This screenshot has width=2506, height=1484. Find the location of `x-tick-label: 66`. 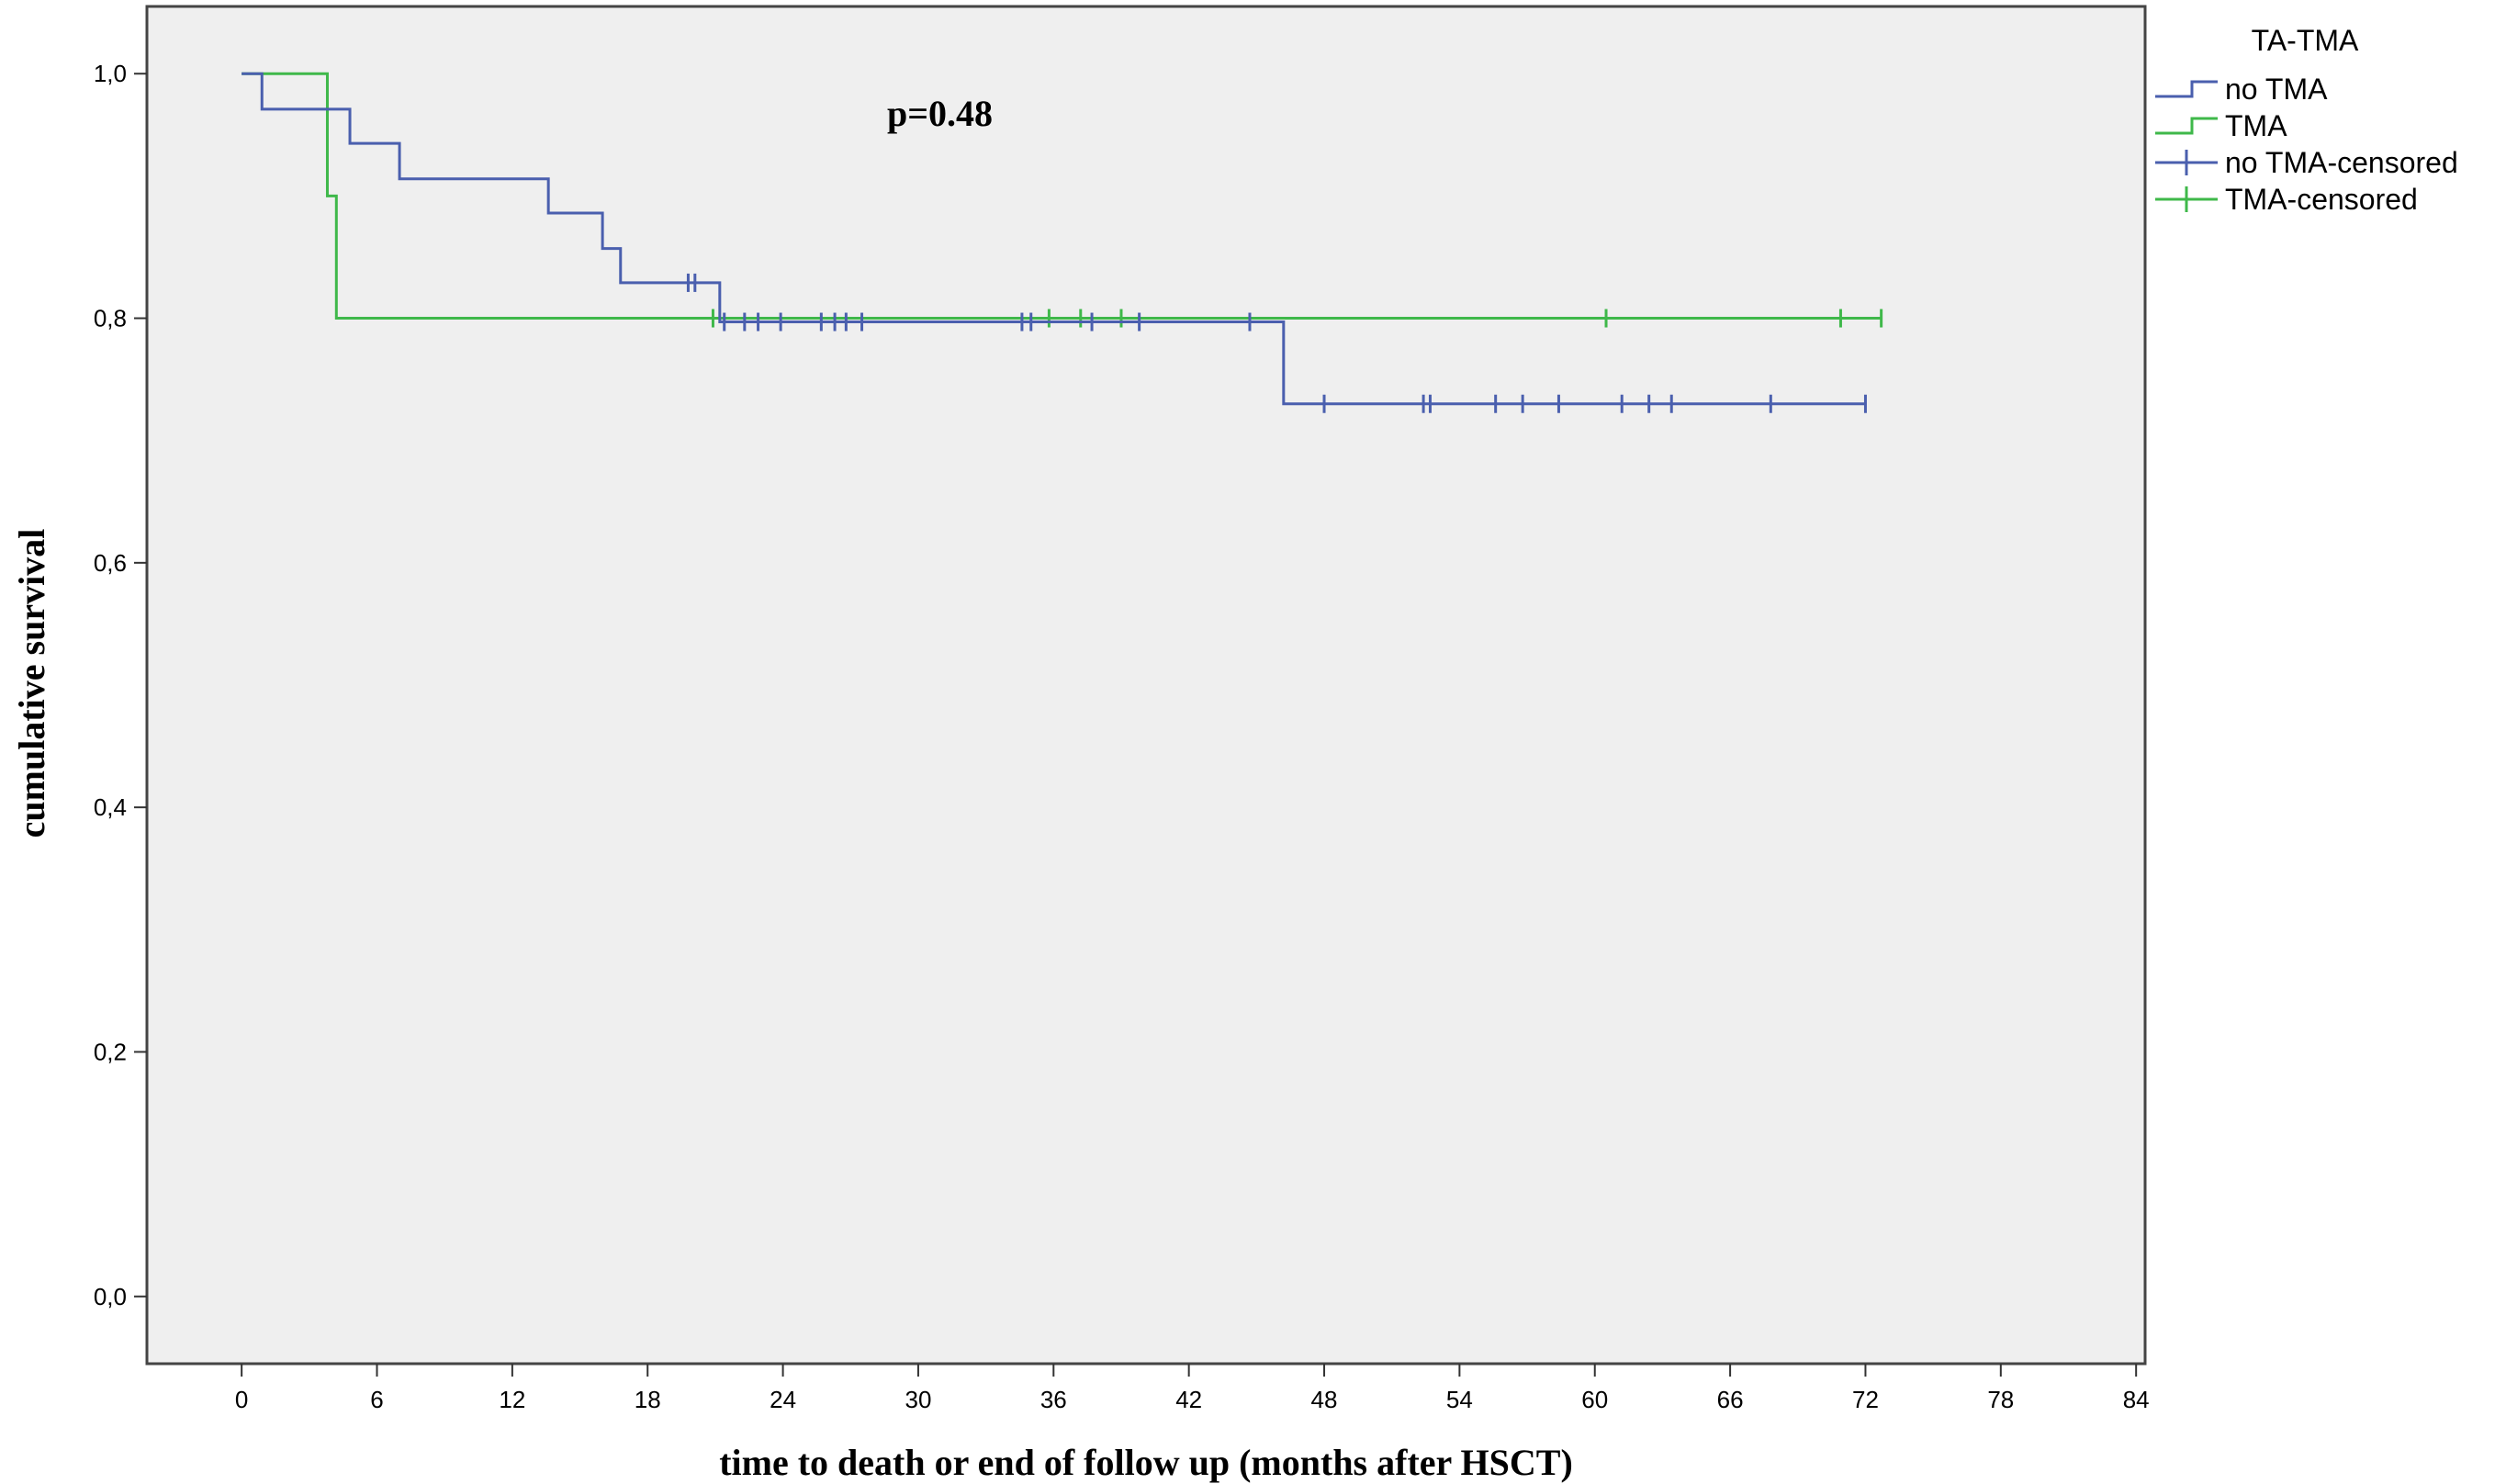

x-tick-label: 66 is located at coordinates (1730, 1399).